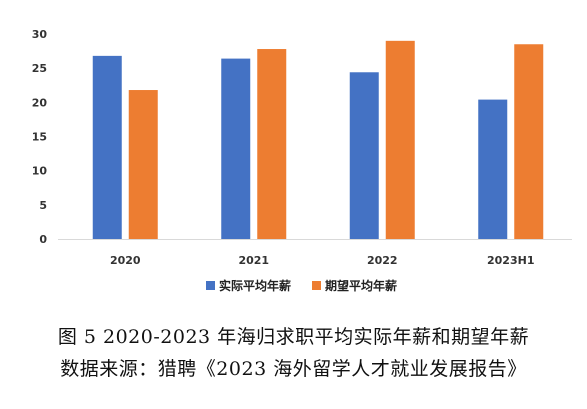 The image size is (587, 409). Describe the element at coordinates (529, 141) in the screenshot. I see `bar-expected-2023H1` at that location.